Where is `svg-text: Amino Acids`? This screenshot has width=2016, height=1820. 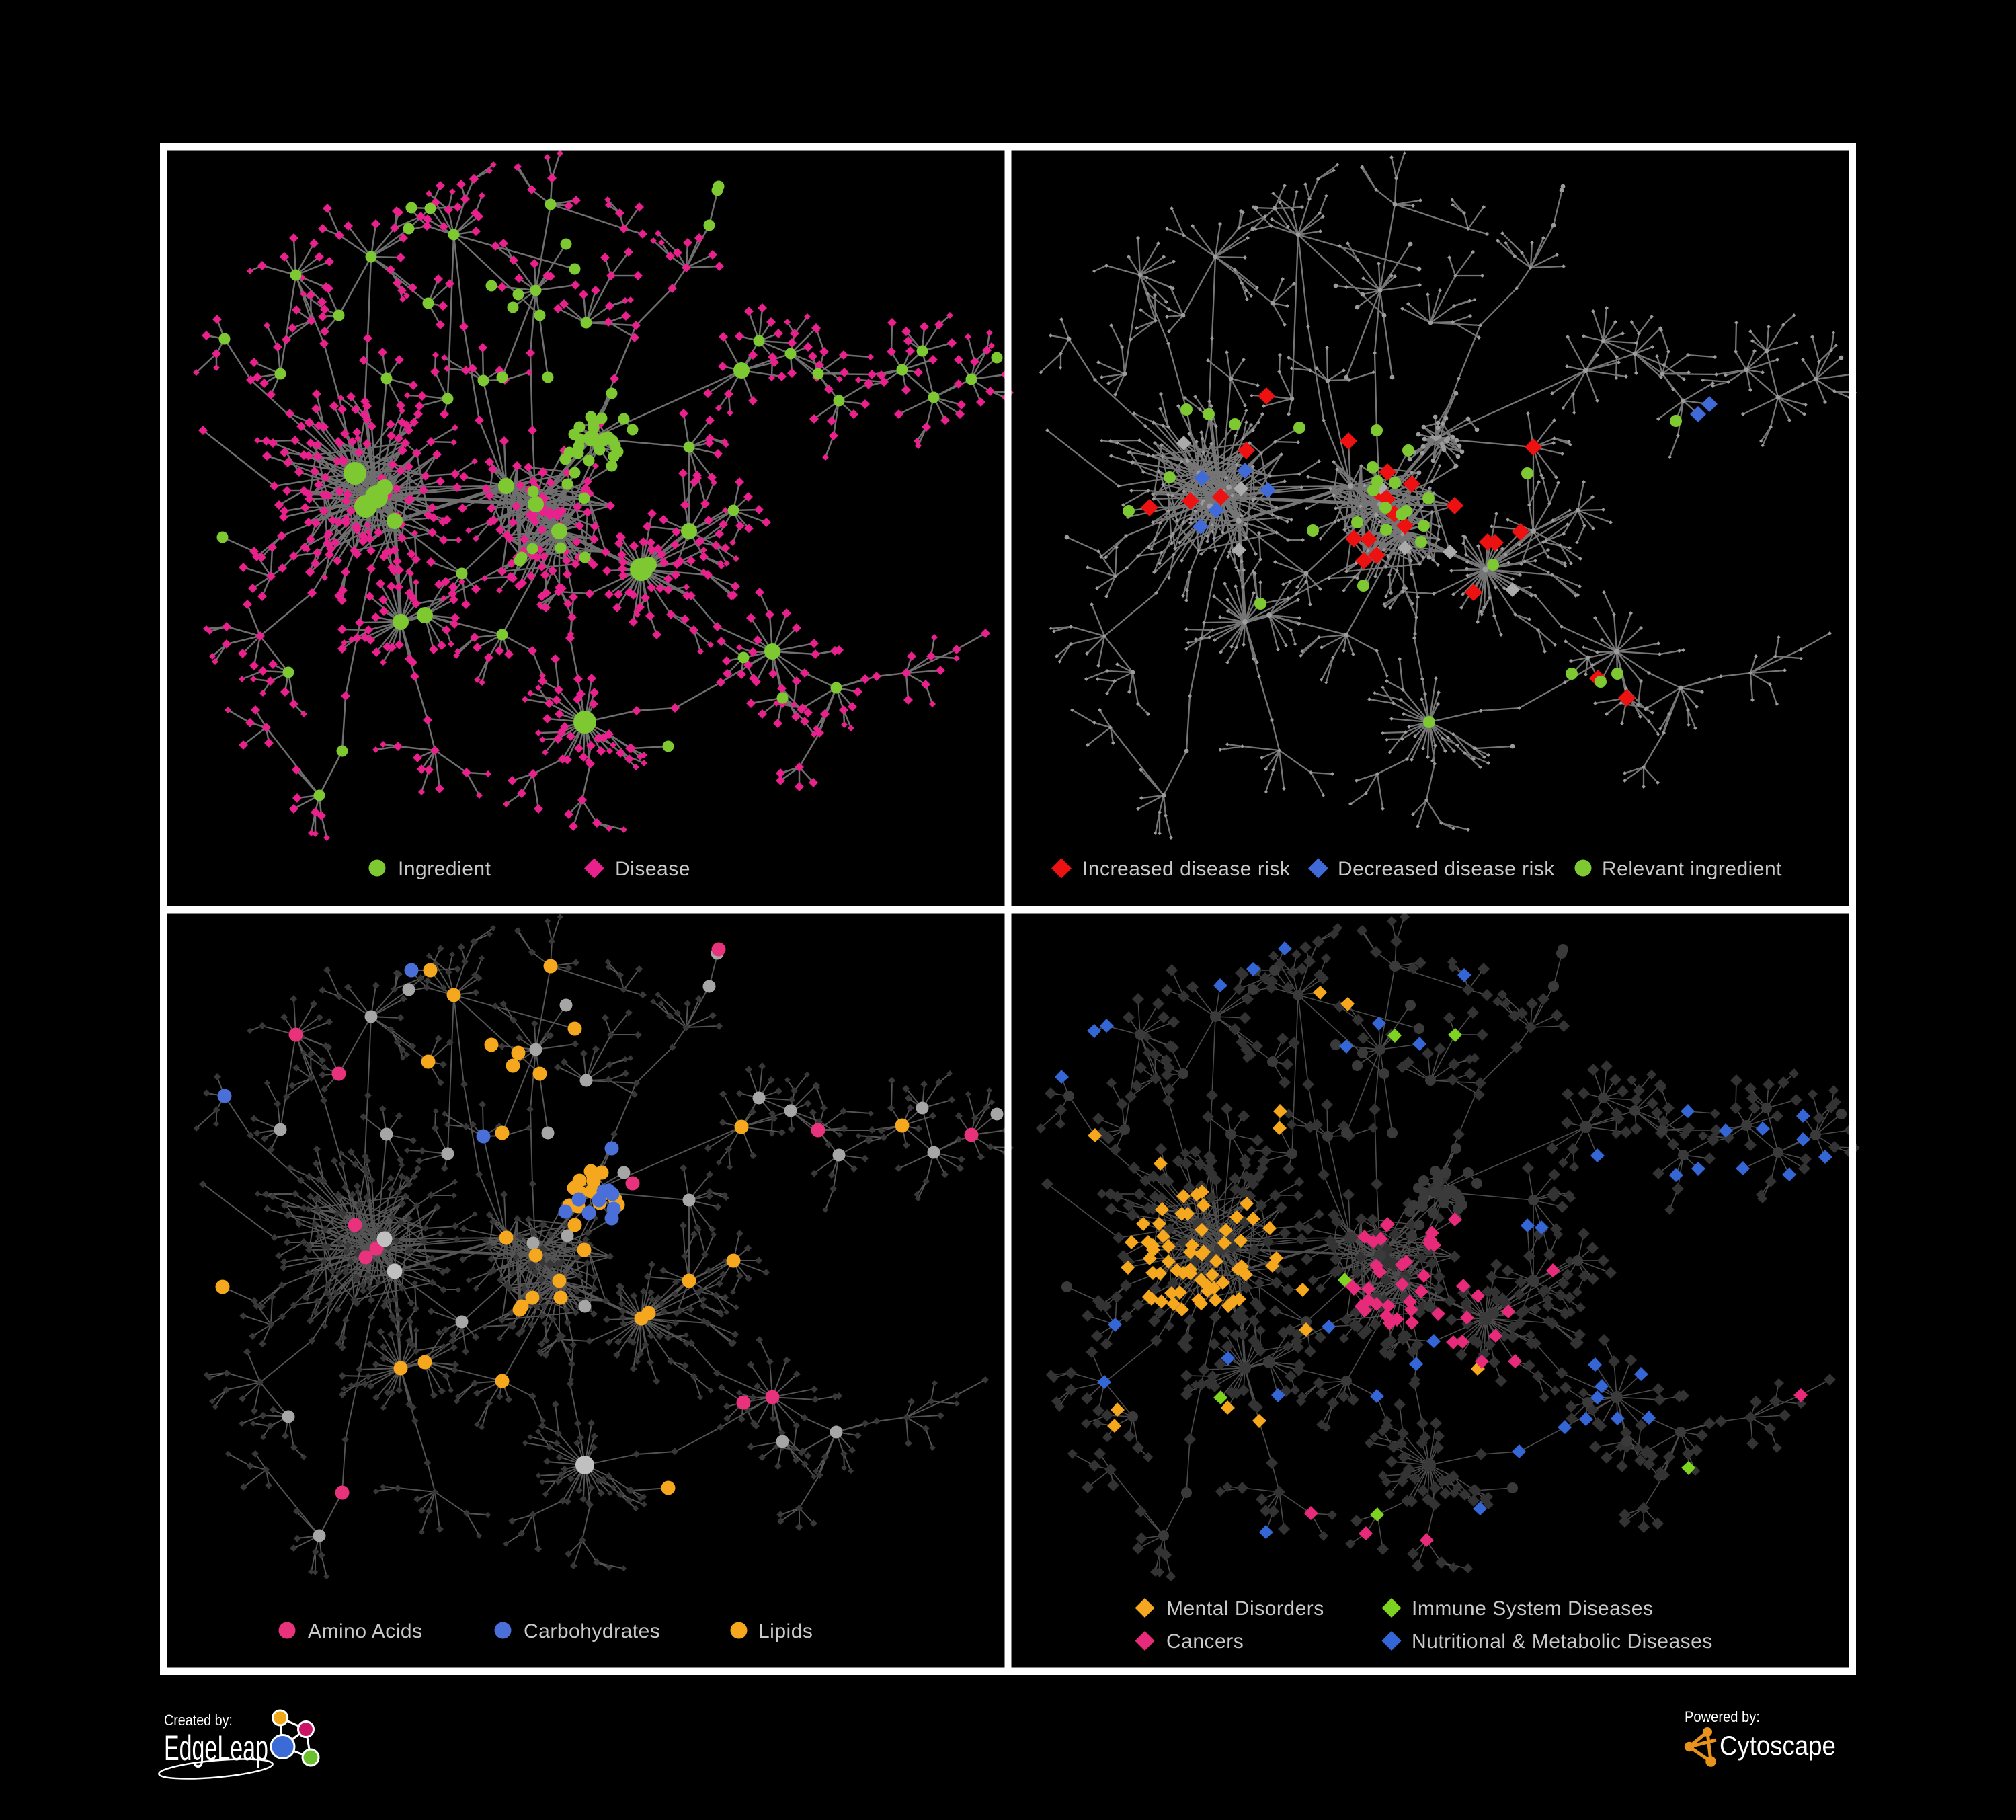 svg-text: Amino Acids is located at coordinates (365, 1631).